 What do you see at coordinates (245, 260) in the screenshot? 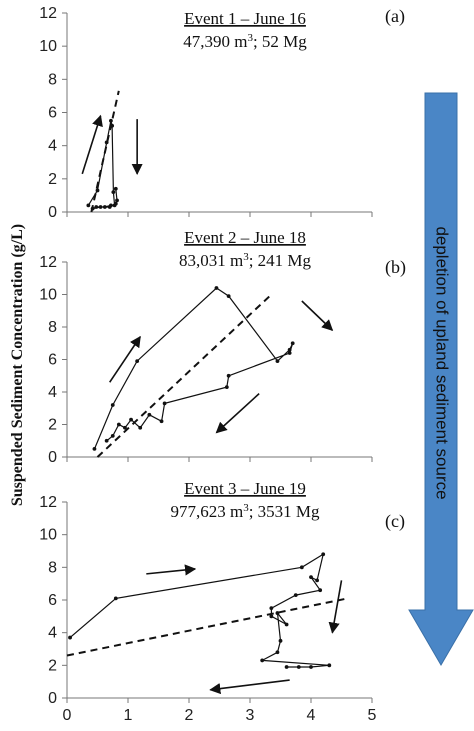
I see `panel-subtitle: 83,031 m3; 241 Mg` at bounding box center [245, 260].